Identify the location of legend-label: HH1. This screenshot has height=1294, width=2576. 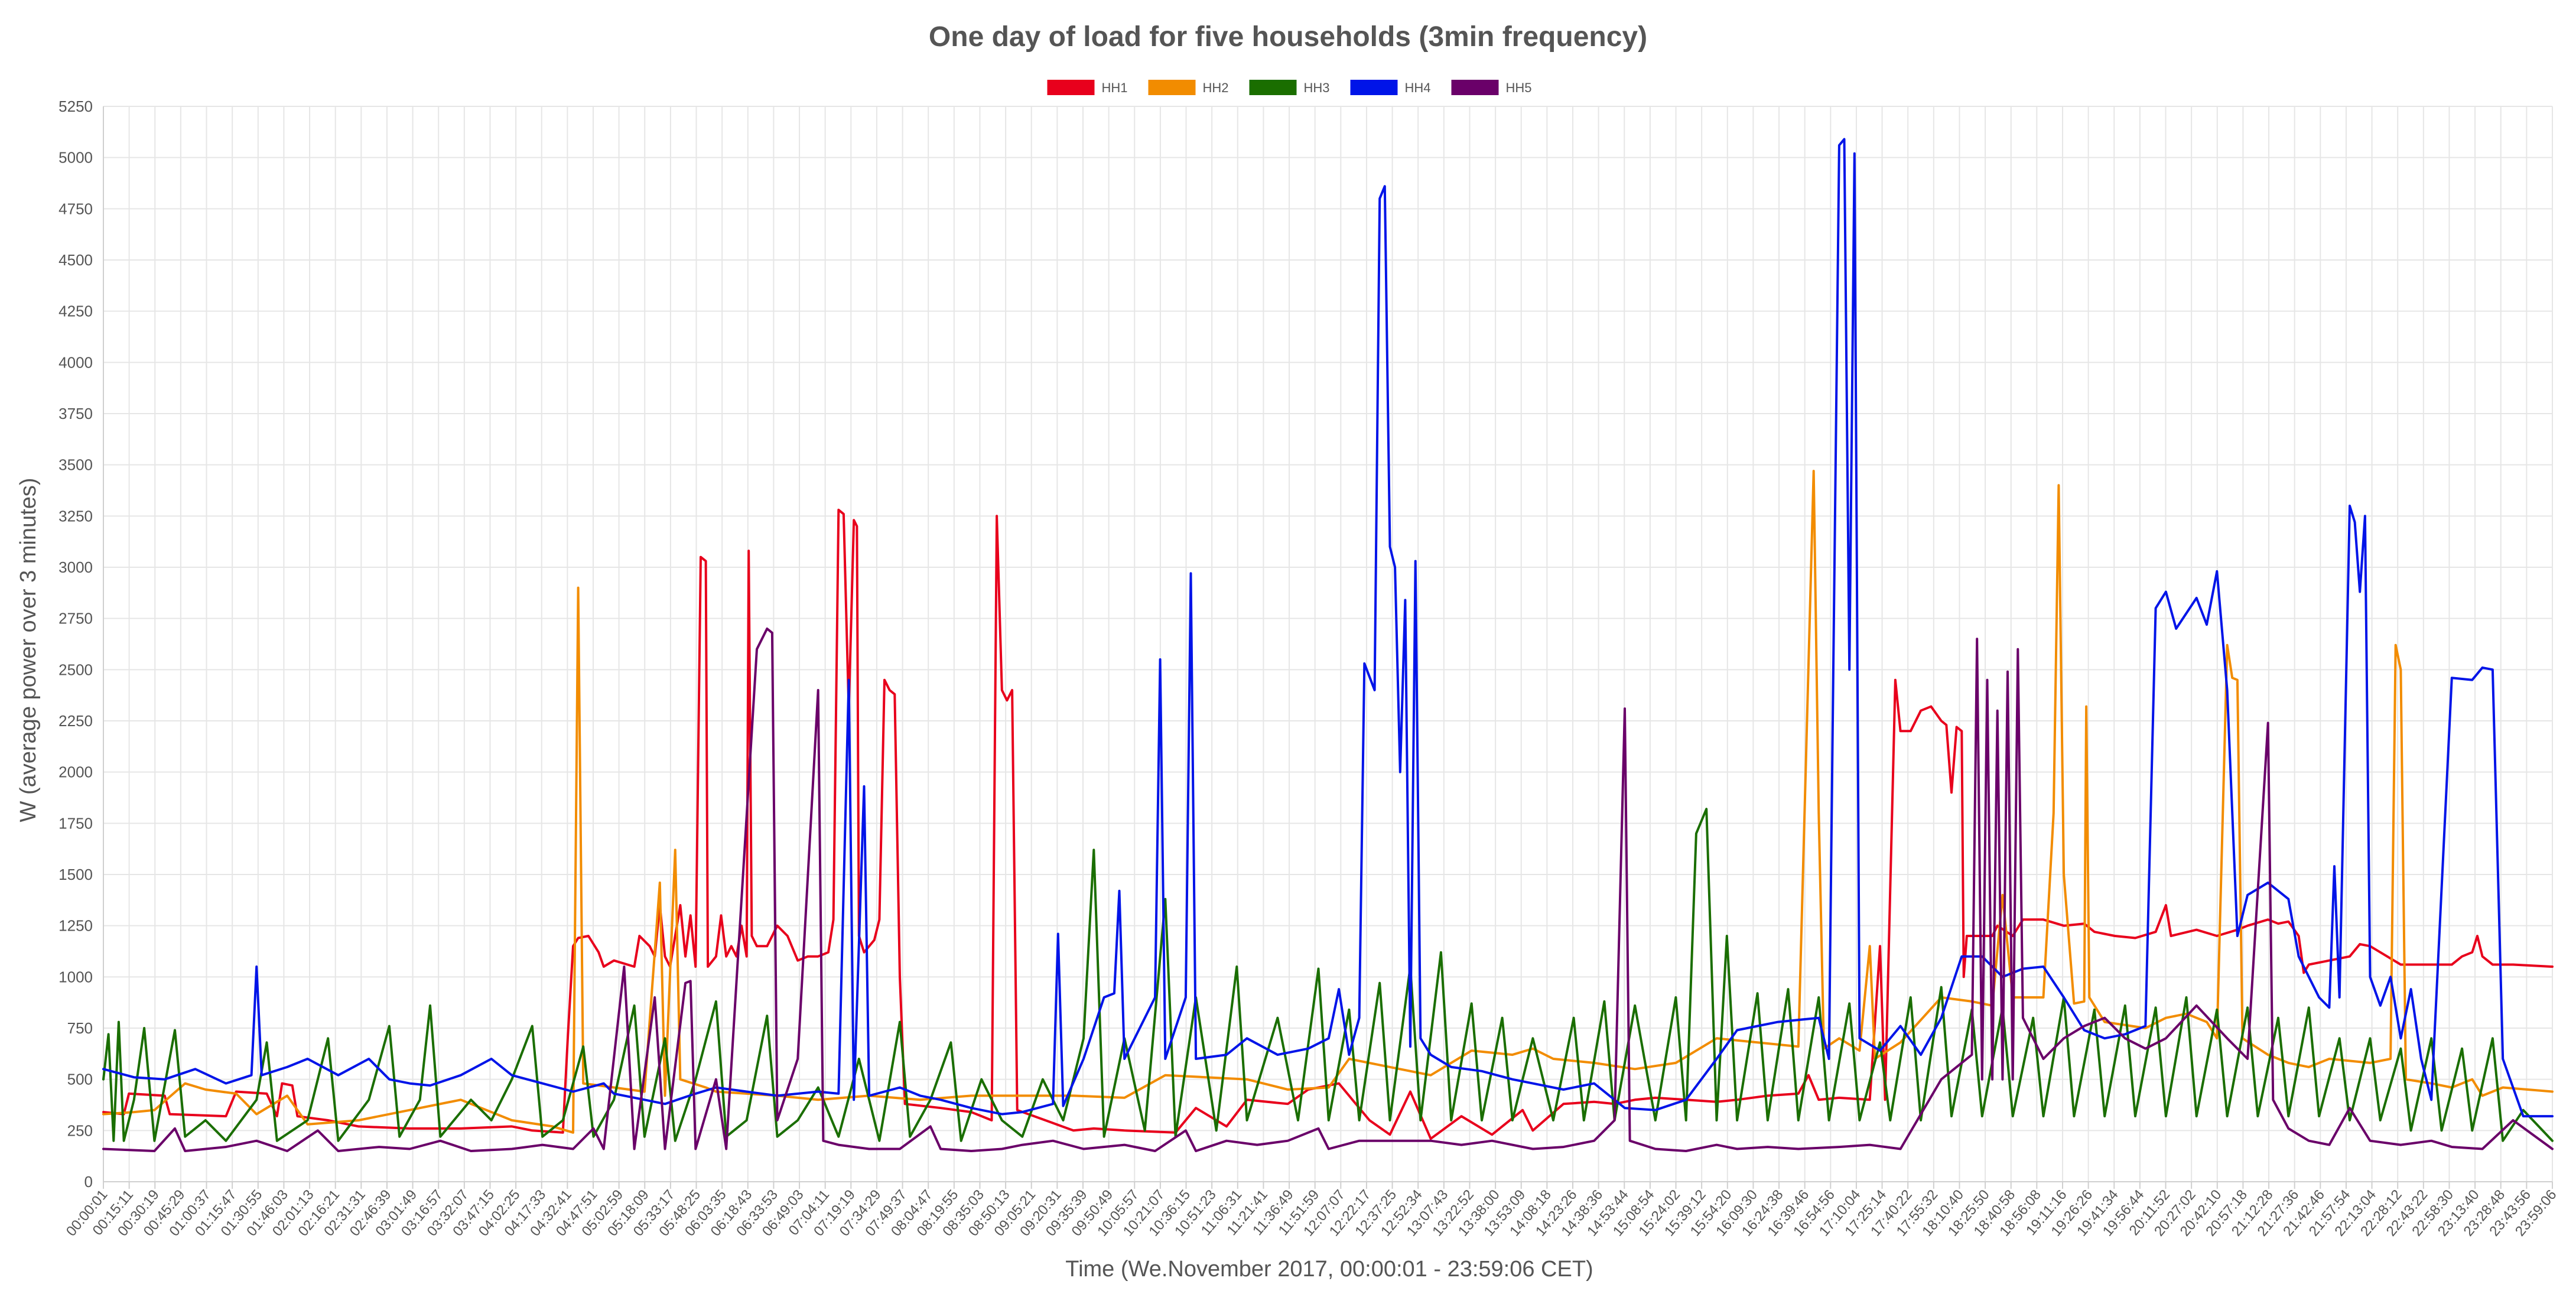
(1115, 87).